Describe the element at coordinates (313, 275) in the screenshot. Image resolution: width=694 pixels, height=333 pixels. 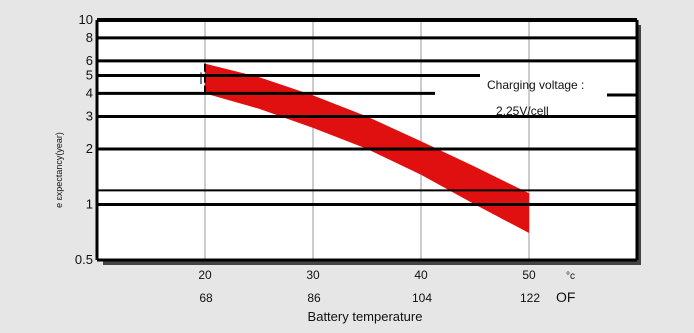
I see `x-tick-celsius-30: 30` at that location.